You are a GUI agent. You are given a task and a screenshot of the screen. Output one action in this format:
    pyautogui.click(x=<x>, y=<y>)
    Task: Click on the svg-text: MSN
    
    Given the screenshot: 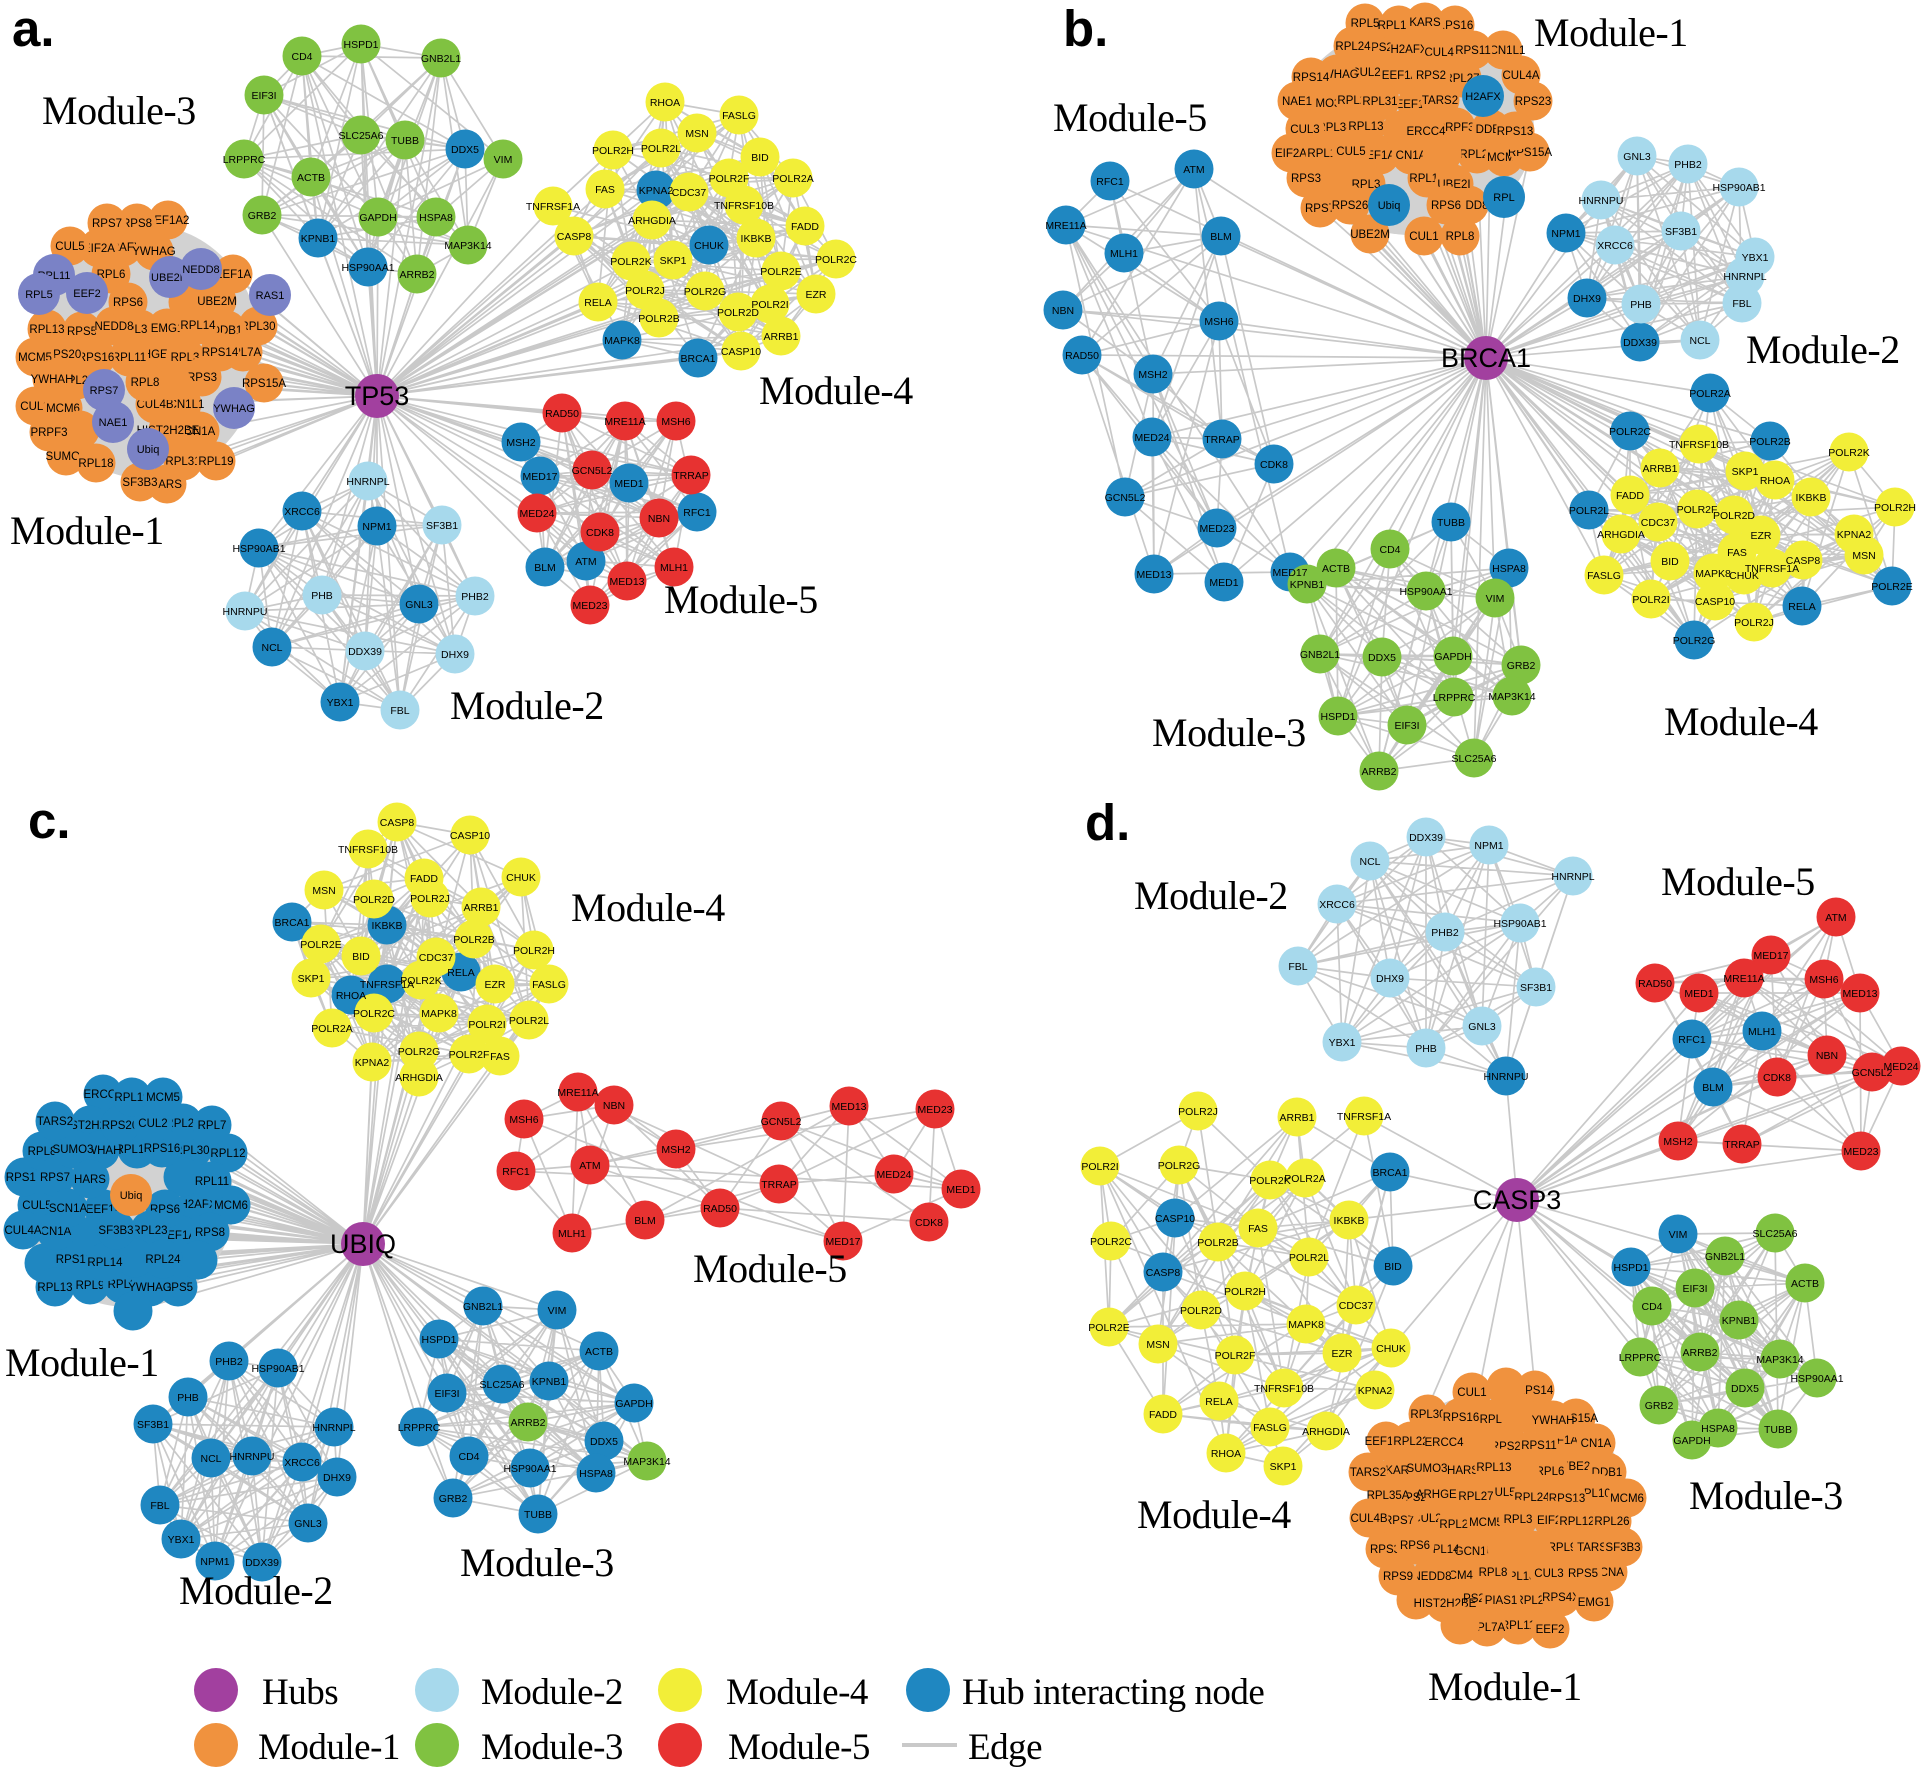 What is the action you would take?
    pyautogui.click(x=1863, y=556)
    